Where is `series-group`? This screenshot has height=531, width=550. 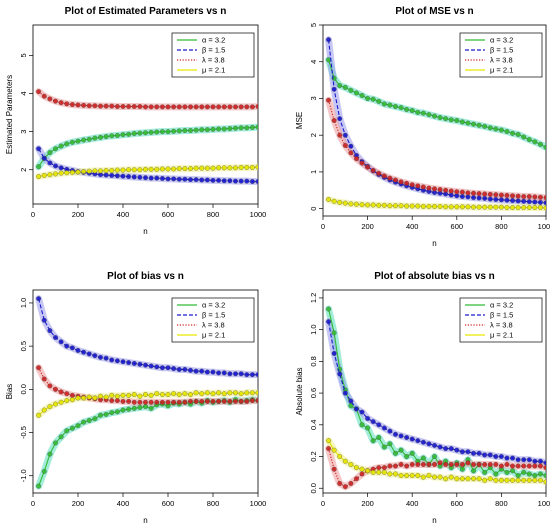
series-group is located at coordinates (146, 392).